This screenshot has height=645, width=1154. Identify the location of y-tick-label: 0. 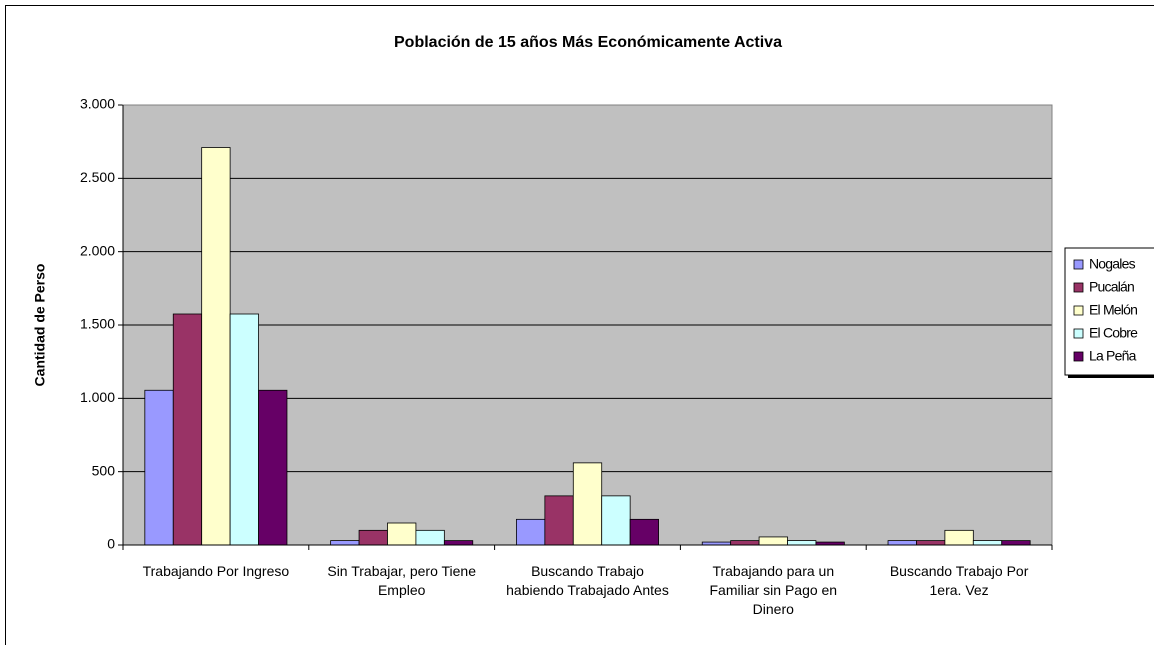
(111, 544).